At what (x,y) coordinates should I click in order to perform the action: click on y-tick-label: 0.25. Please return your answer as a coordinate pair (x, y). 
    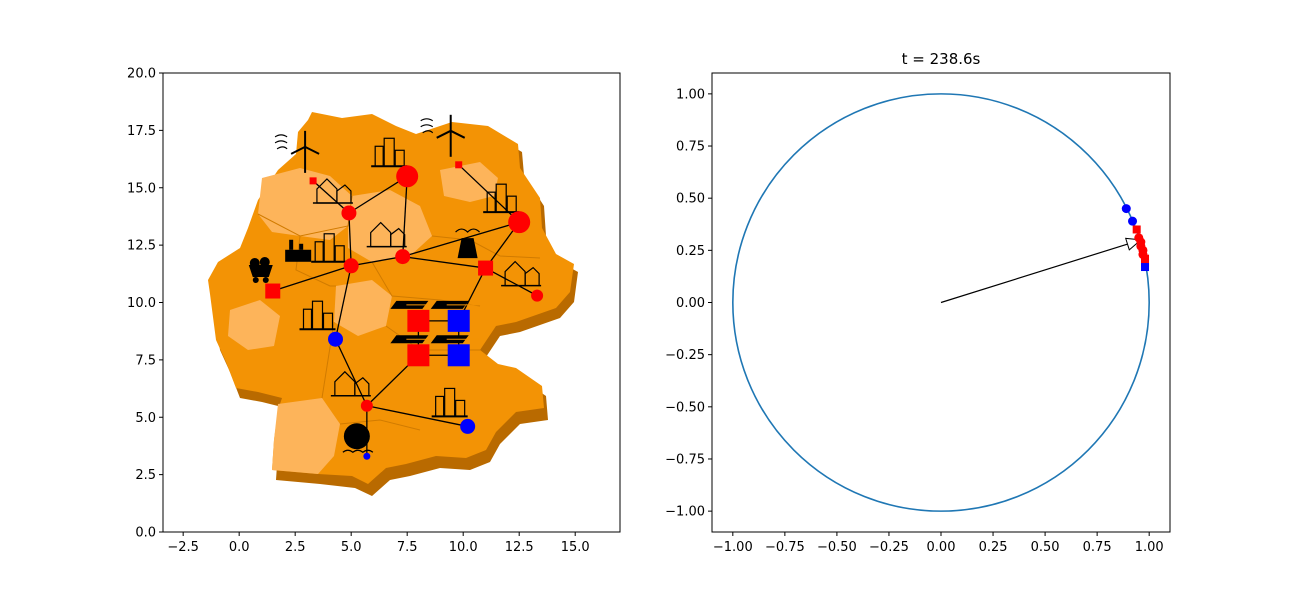
    Looking at the image, I should click on (690, 251).